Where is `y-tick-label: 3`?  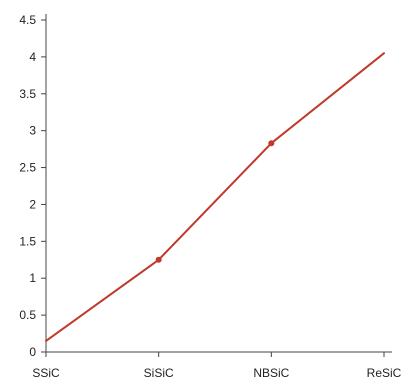
y-tick-label: 3 is located at coordinates (32, 131).